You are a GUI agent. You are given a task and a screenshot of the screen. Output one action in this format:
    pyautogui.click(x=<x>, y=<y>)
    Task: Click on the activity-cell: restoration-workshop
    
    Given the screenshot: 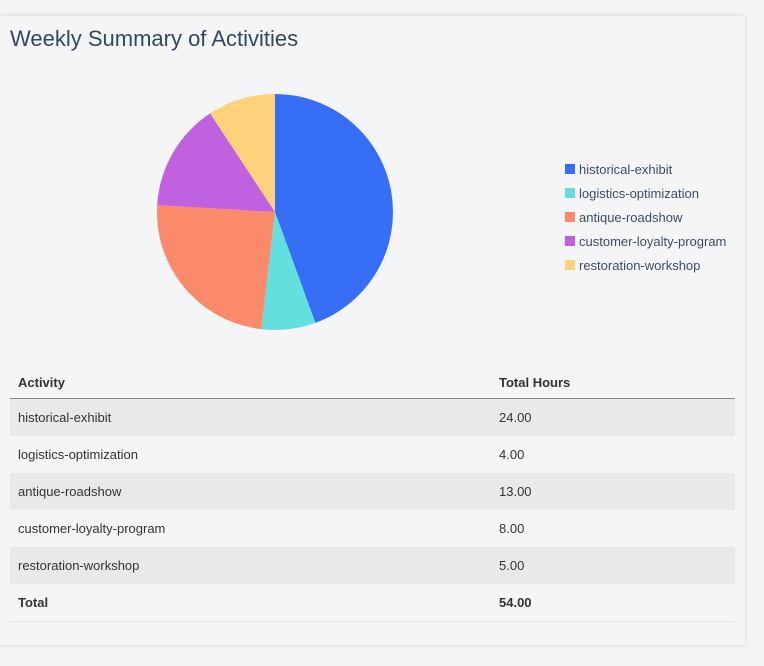 What is the action you would take?
    pyautogui.click(x=250, y=565)
    